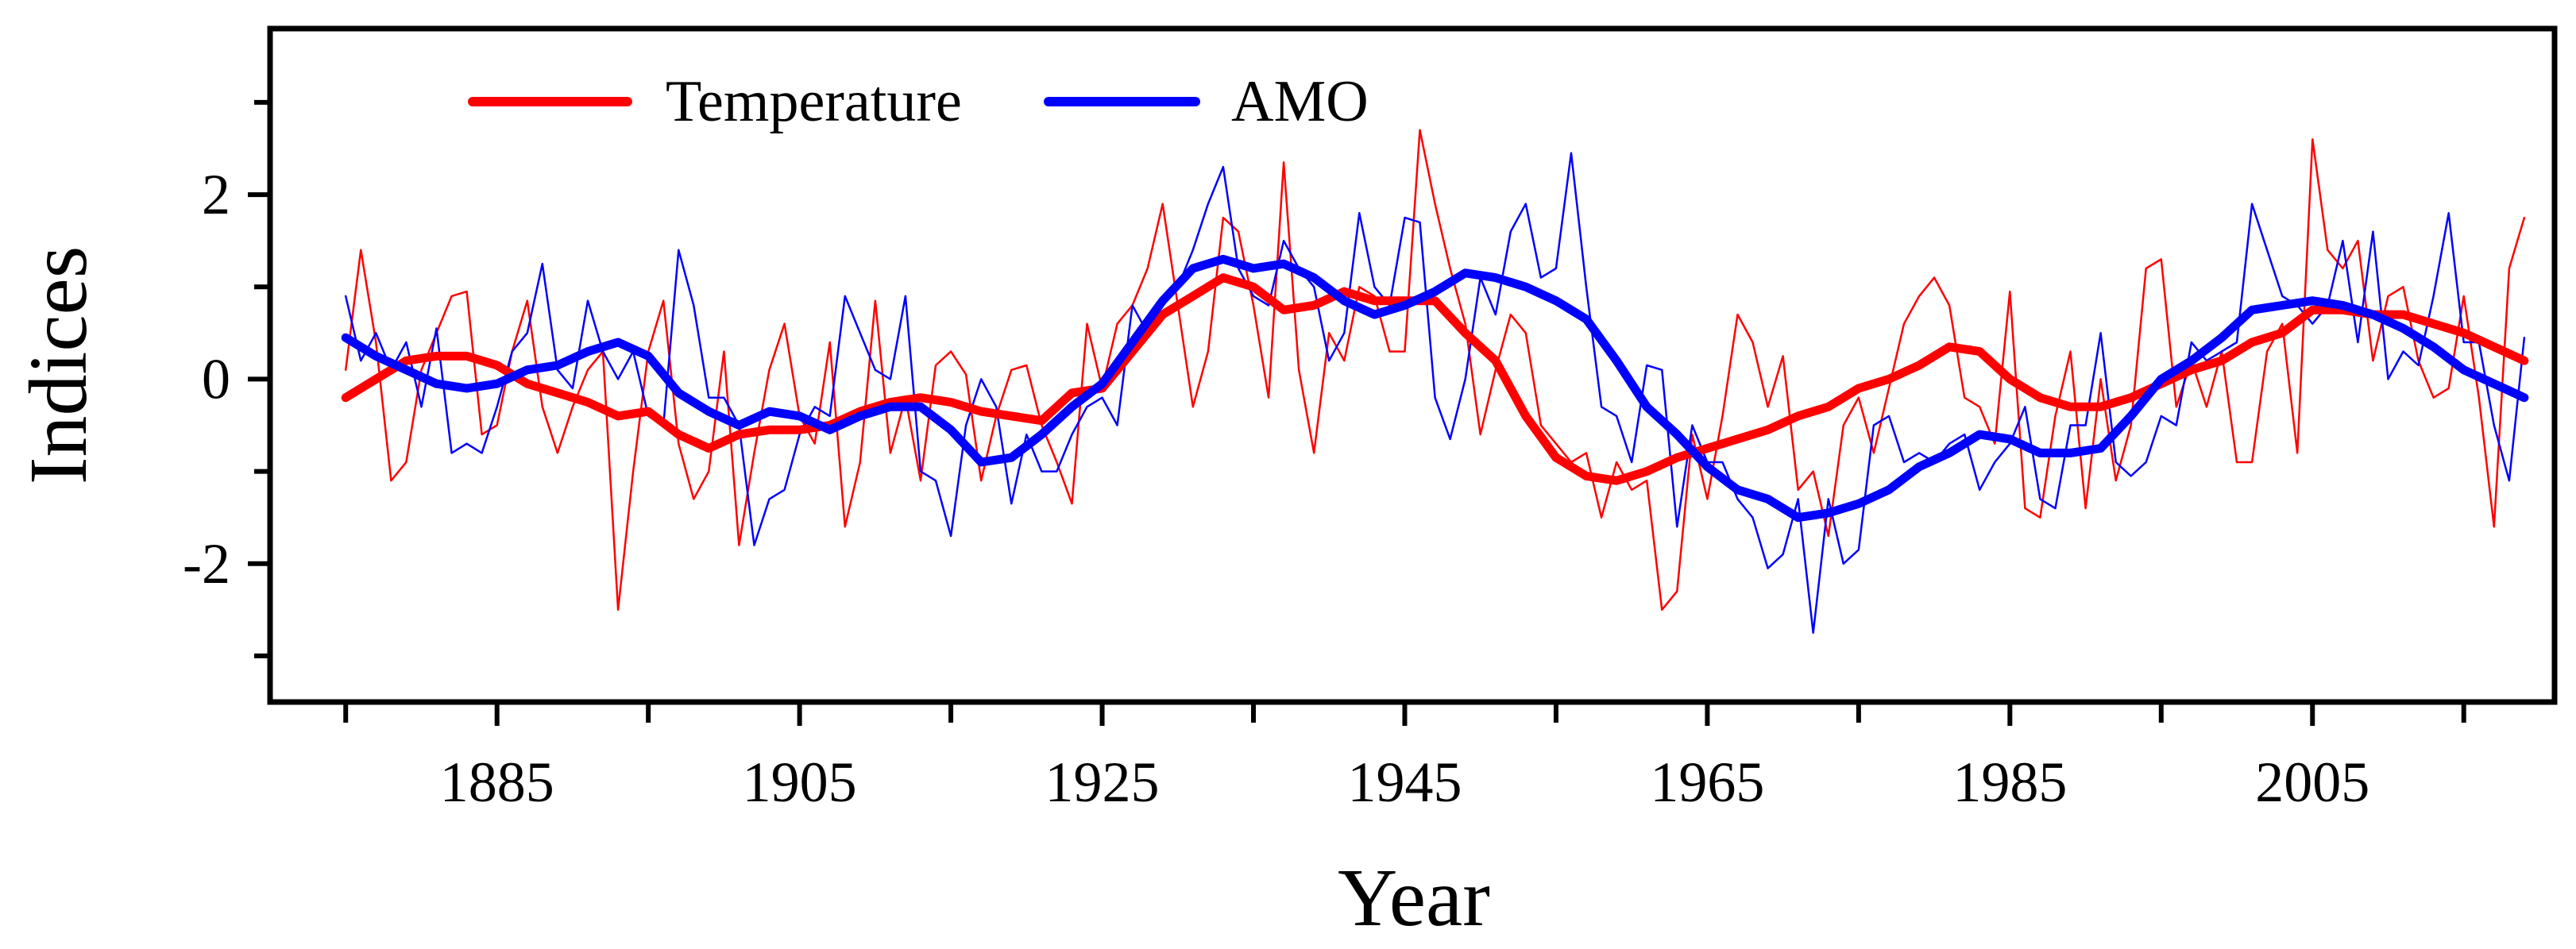  What do you see at coordinates (59, 365) in the screenshot?
I see `y-axis-title: Indices` at bounding box center [59, 365].